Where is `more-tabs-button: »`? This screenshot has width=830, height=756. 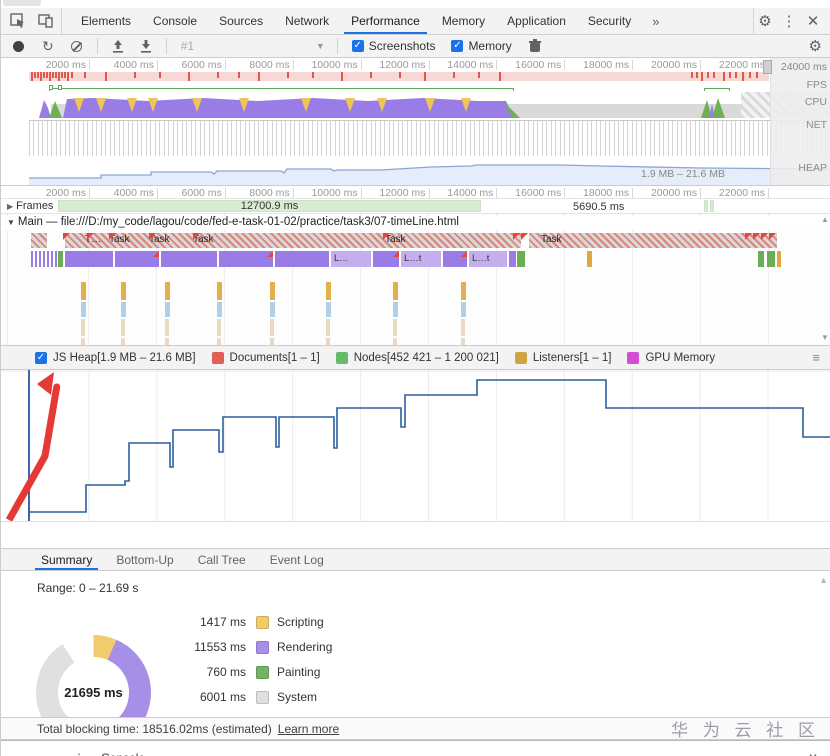 more-tabs-button: » is located at coordinates (656, 21).